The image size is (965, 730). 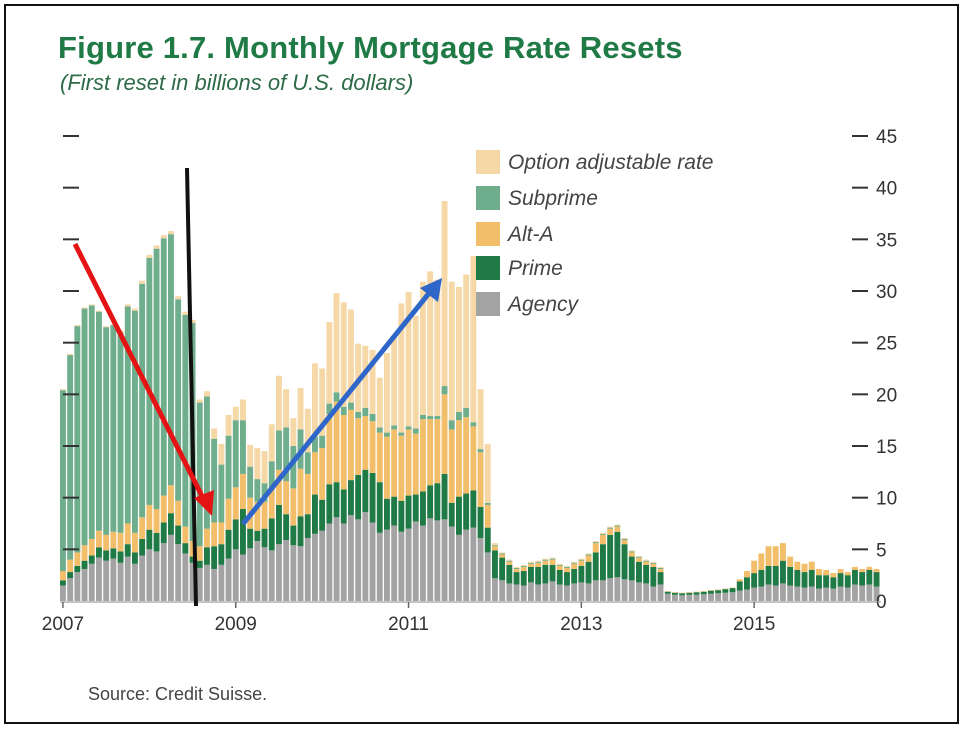 I want to click on y-tick-label: 10, so click(x=886, y=499).